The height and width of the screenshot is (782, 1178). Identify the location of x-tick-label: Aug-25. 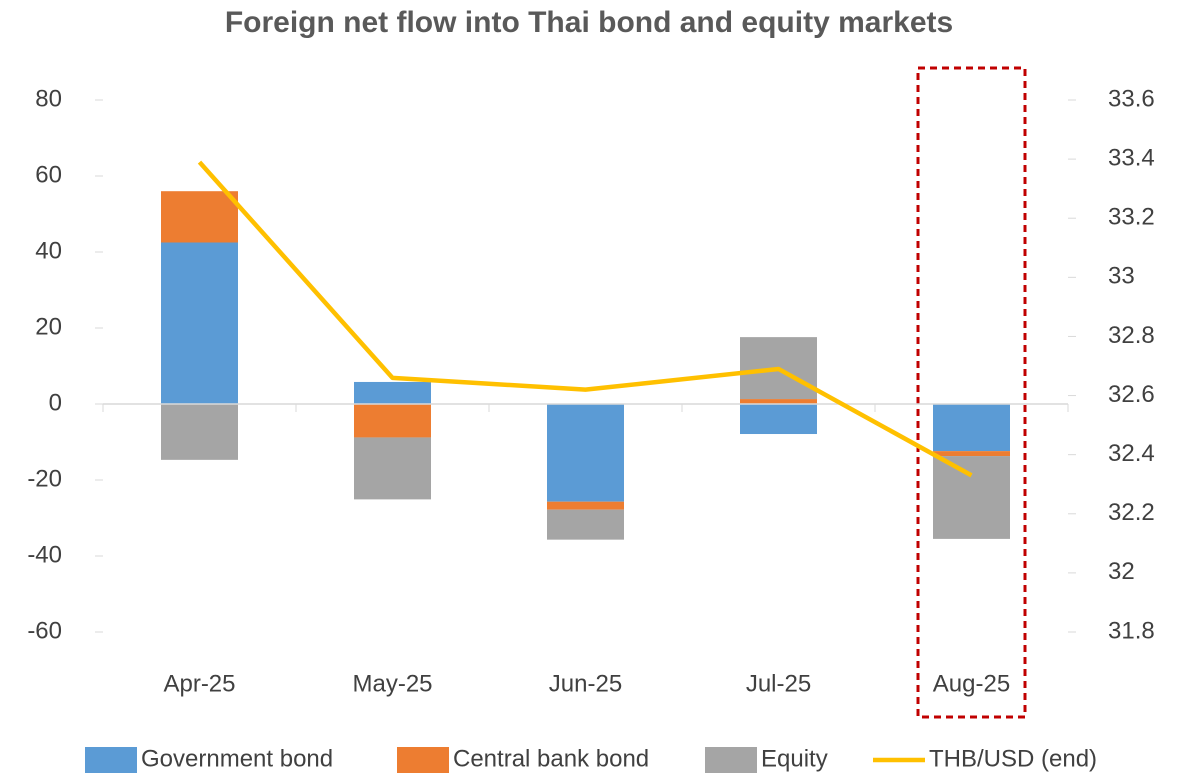
(971, 683).